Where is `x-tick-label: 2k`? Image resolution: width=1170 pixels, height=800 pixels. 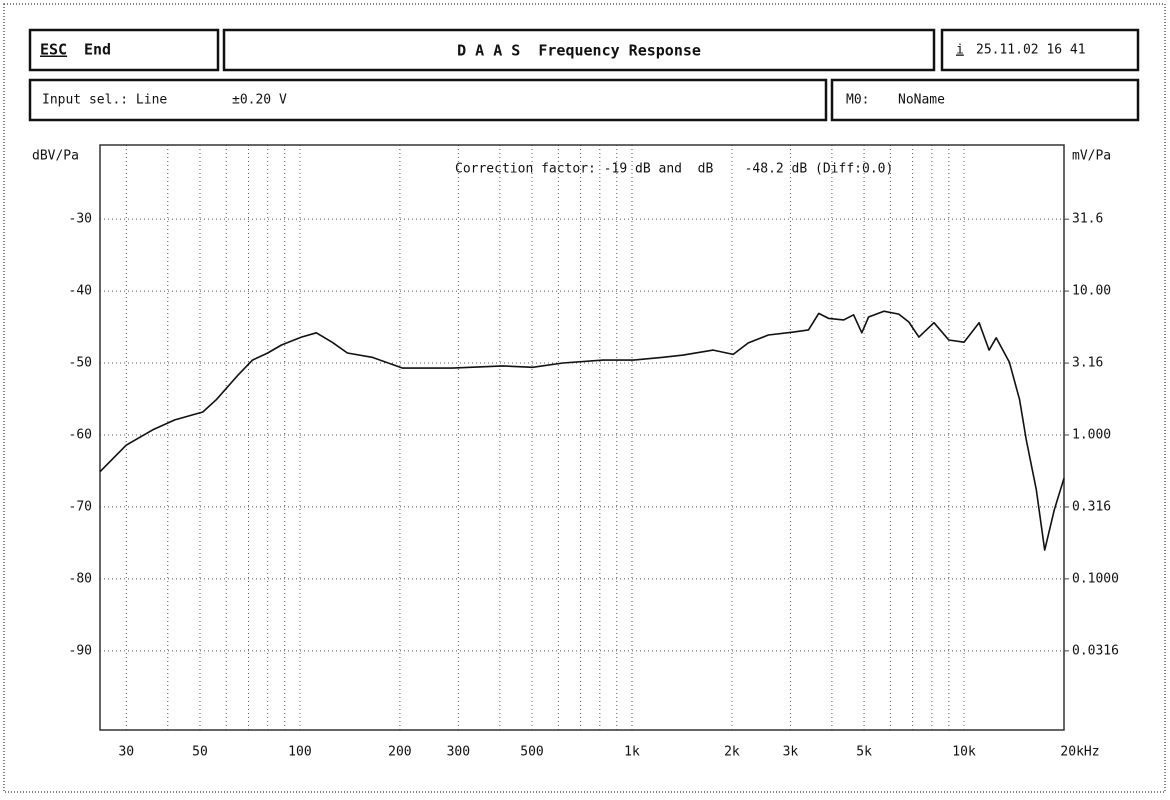 x-tick-label: 2k is located at coordinates (732, 752).